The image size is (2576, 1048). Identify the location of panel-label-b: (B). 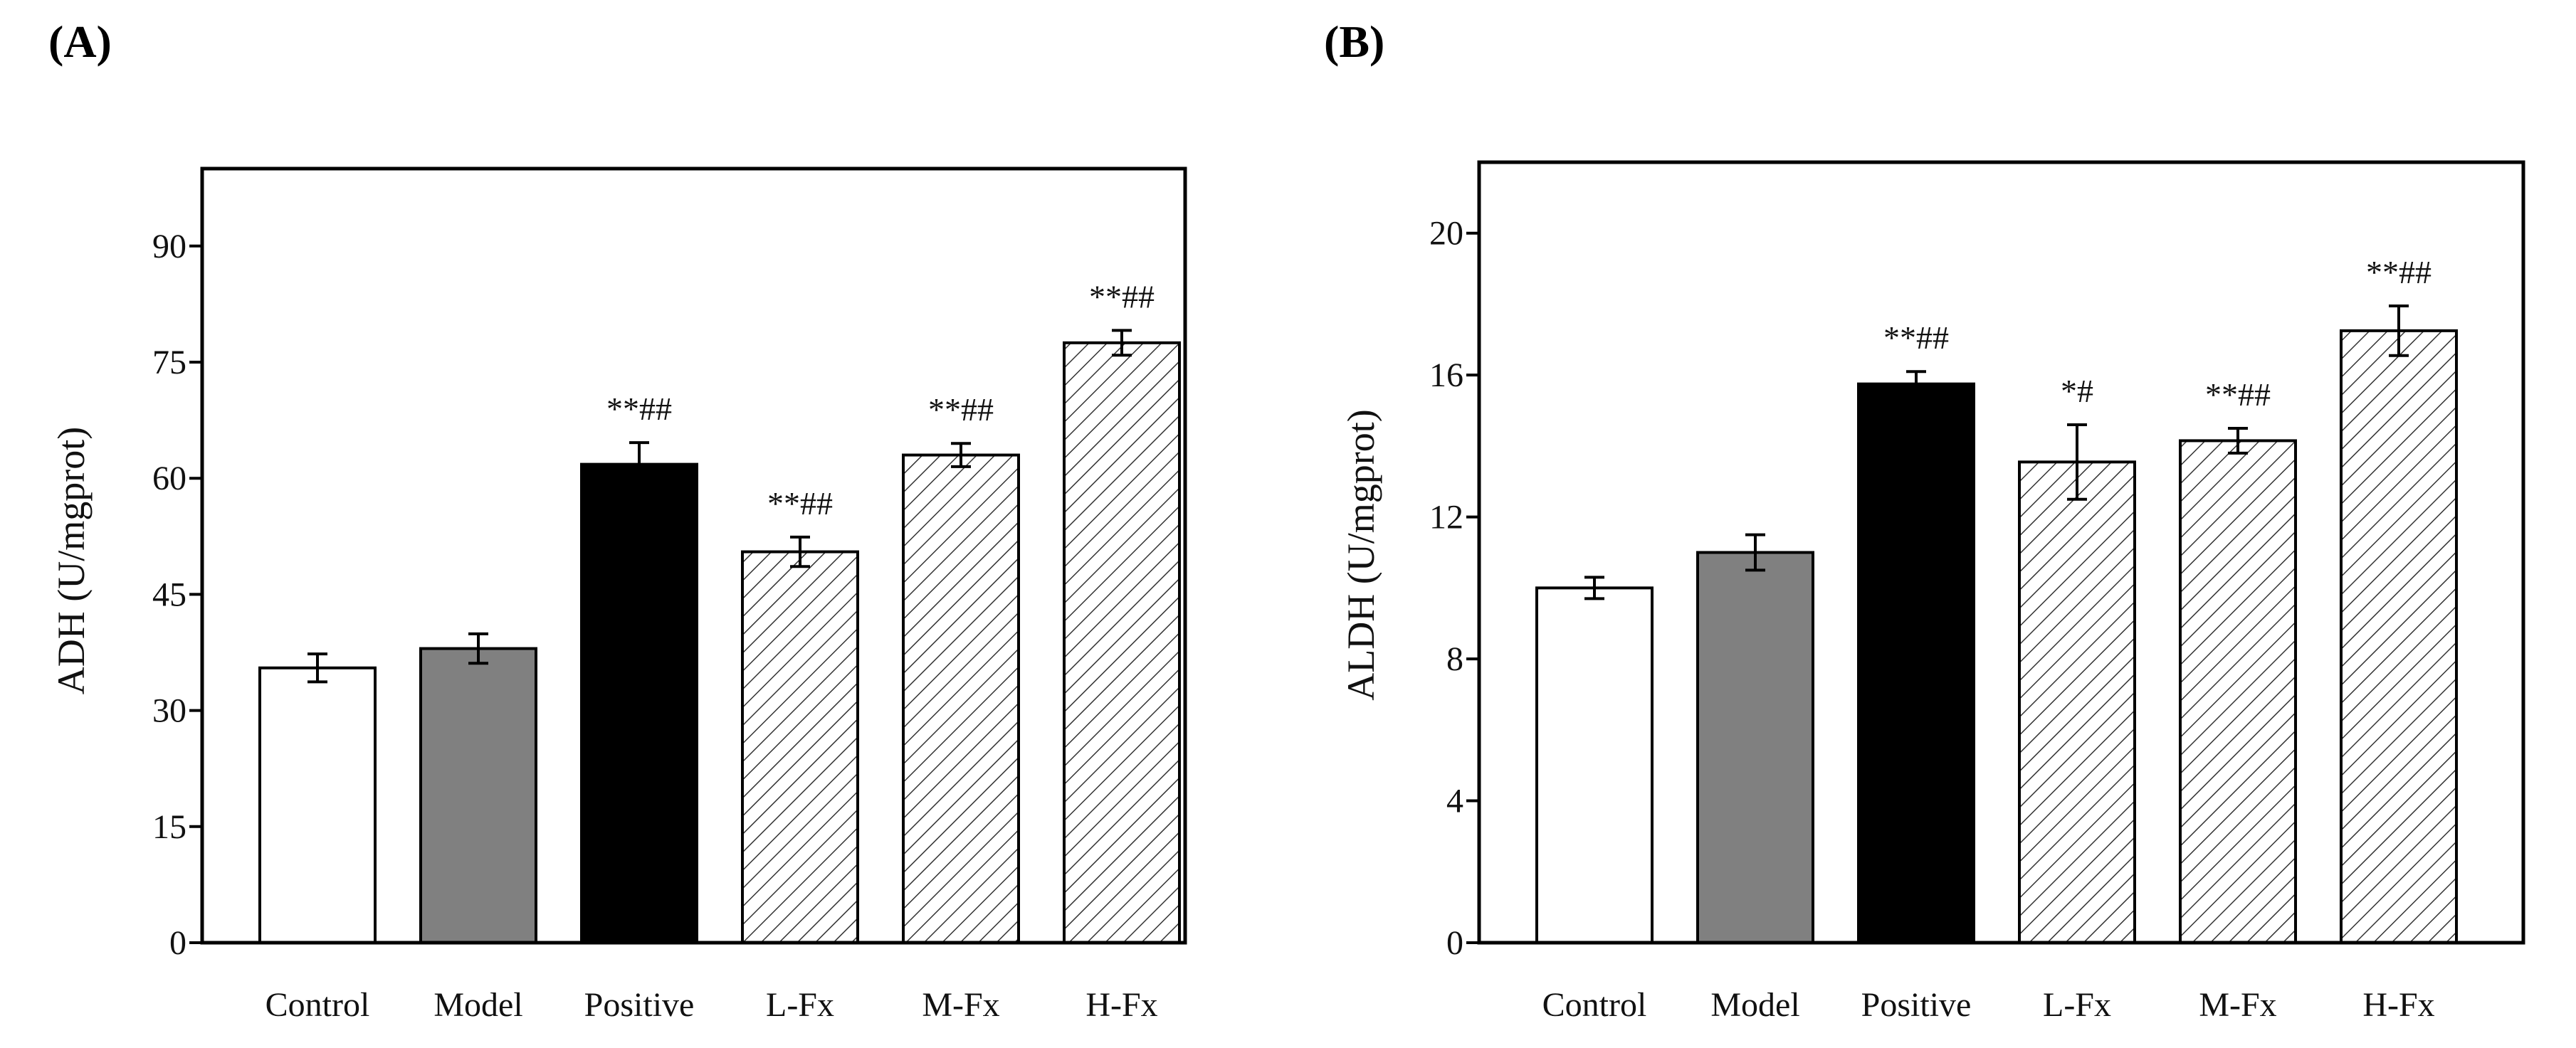
(1354, 41).